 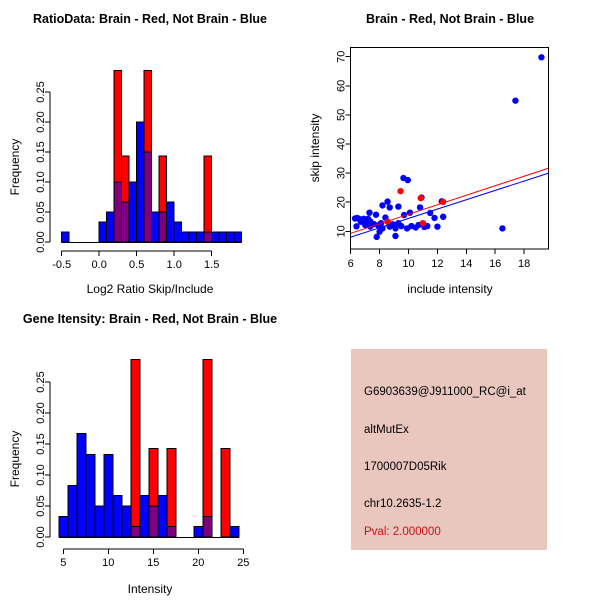 I want to click on gene-x-axis-label: Intensity, so click(x=150, y=589).